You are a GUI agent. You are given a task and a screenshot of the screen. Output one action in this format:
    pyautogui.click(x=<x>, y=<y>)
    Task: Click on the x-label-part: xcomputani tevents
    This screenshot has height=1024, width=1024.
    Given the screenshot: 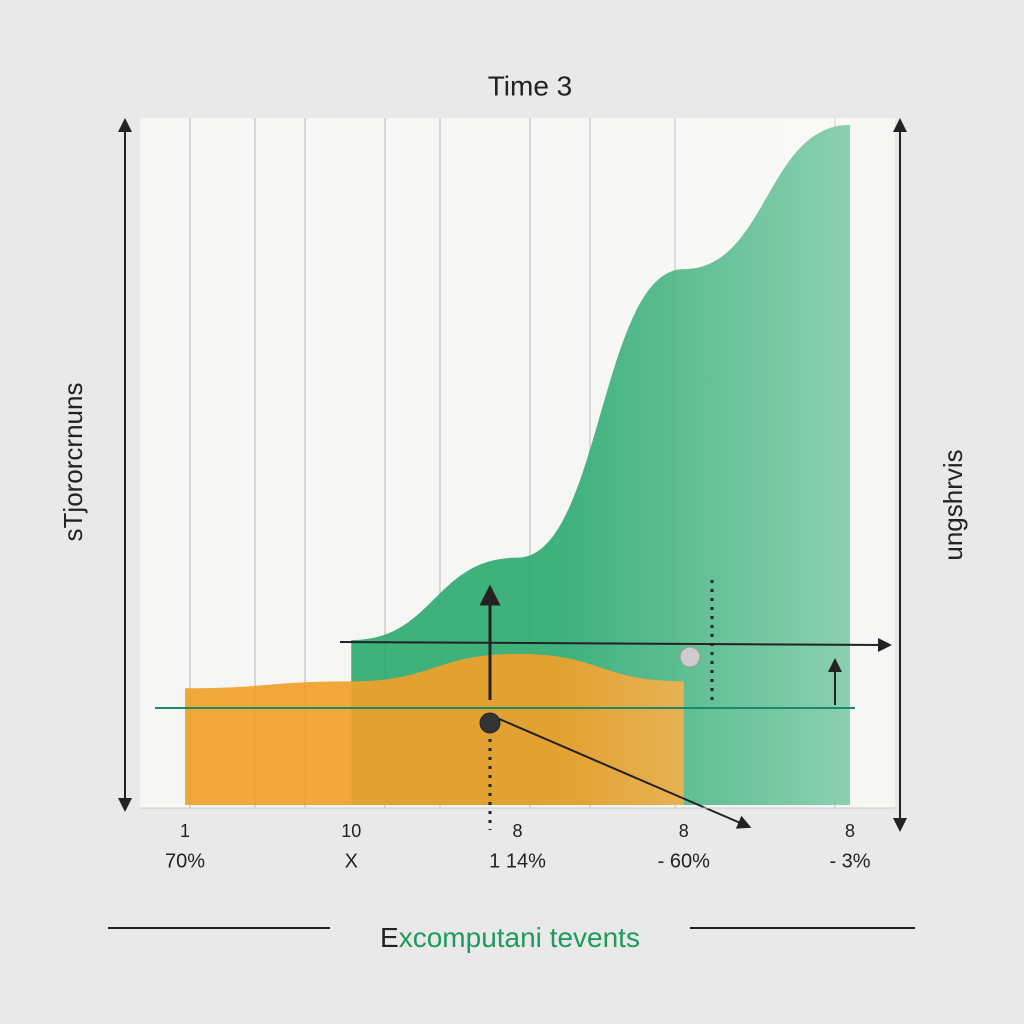 What is the action you would take?
    pyautogui.click(x=519, y=937)
    